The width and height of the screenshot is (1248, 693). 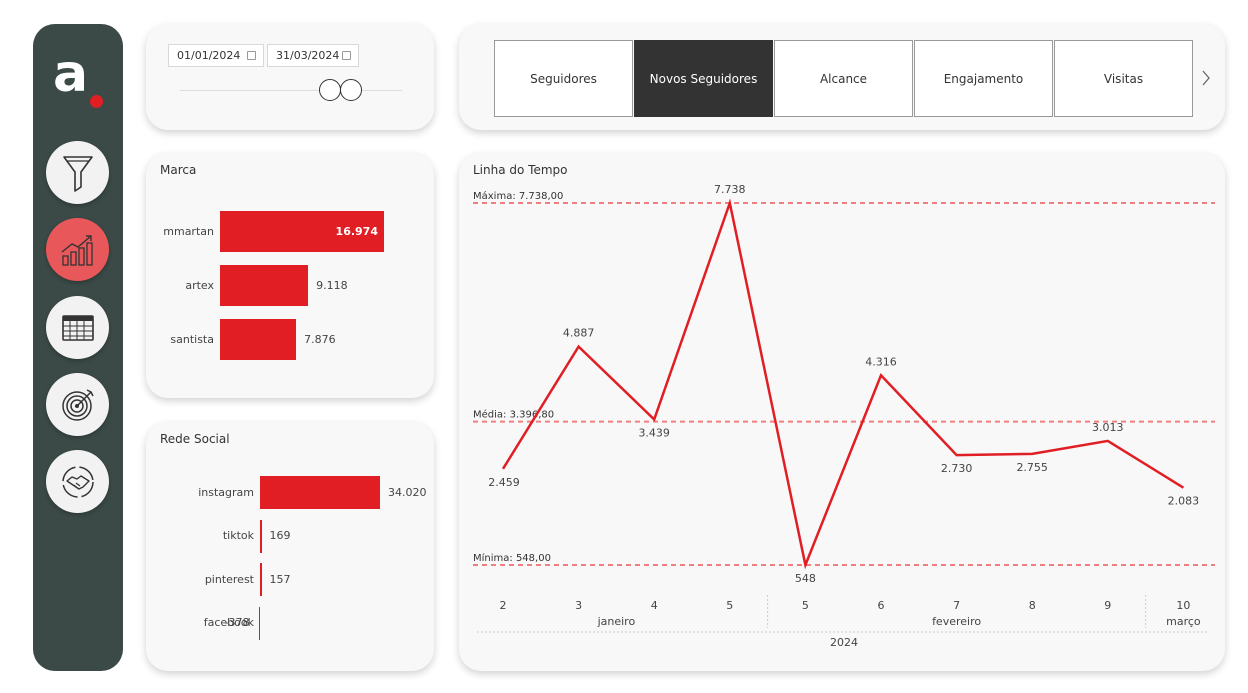 I want to click on nav-growth-button, so click(x=77, y=249).